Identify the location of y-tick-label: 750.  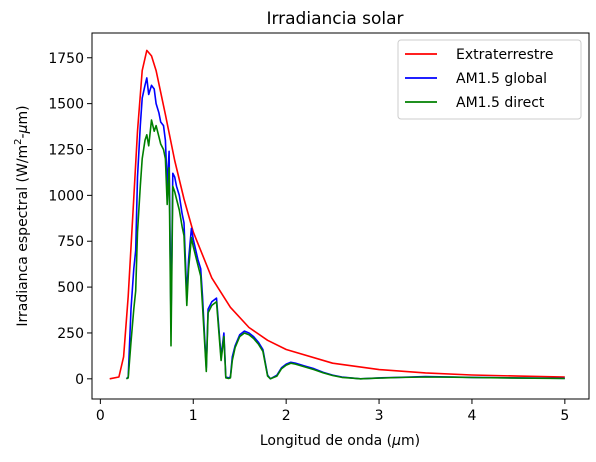
(70, 242).